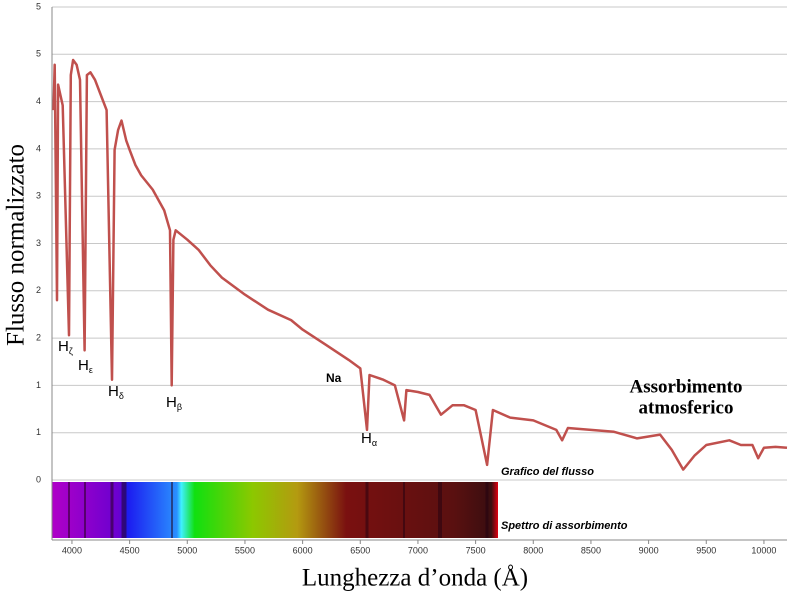 The width and height of the screenshot is (795, 600). What do you see at coordinates (476, 550) in the screenshot?
I see `x-tick-label: 7500` at bounding box center [476, 550].